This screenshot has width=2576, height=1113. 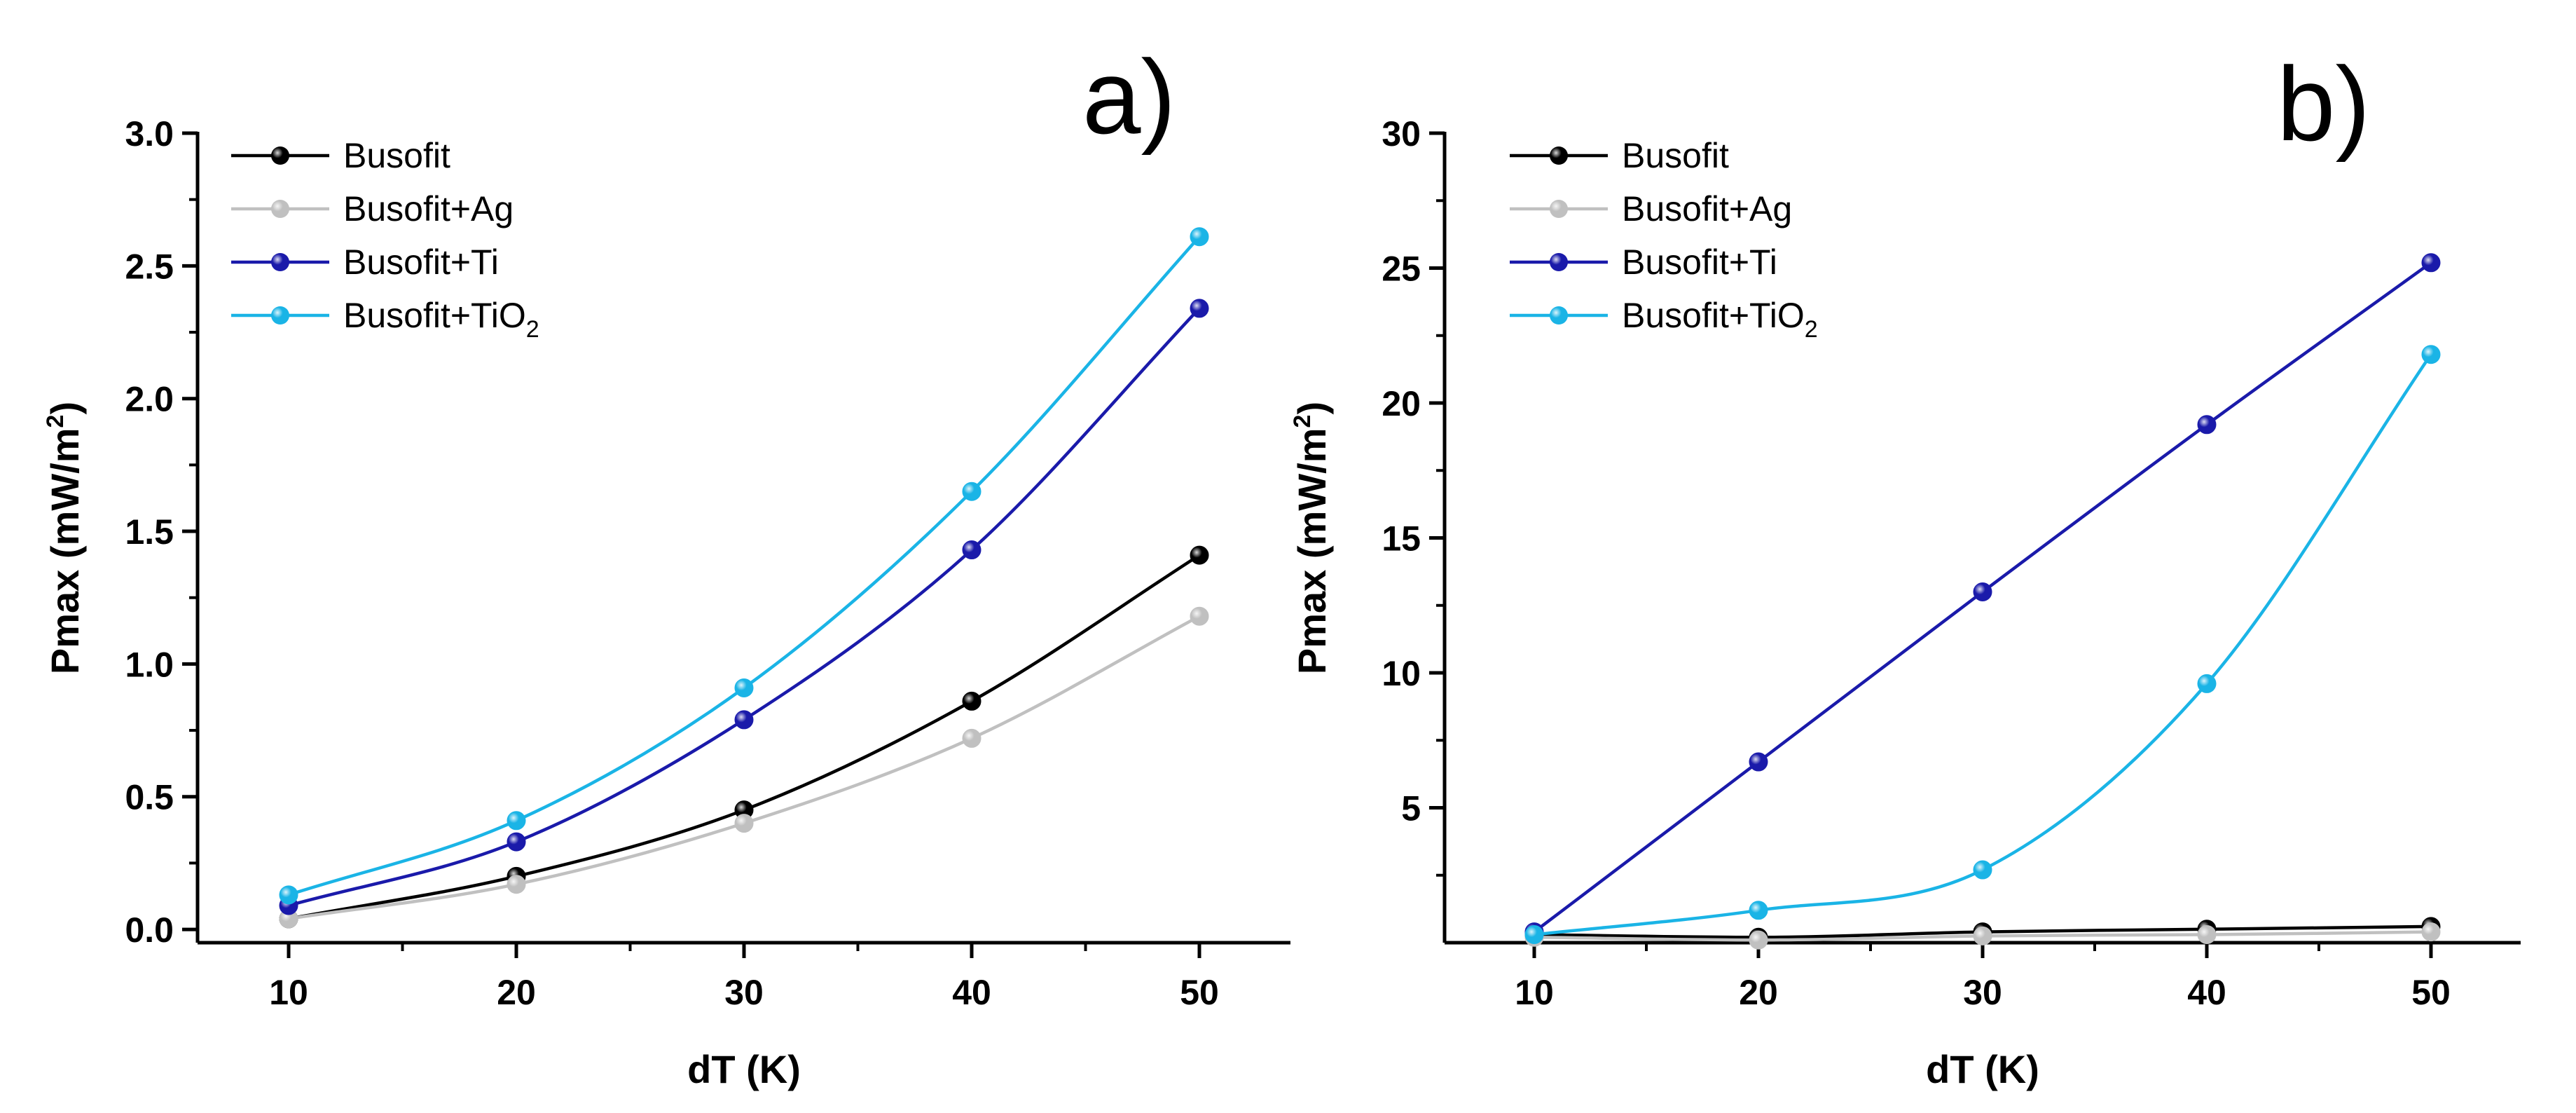 What do you see at coordinates (1129, 97) in the screenshot?
I see `panel-label: a)` at bounding box center [1129, 97].